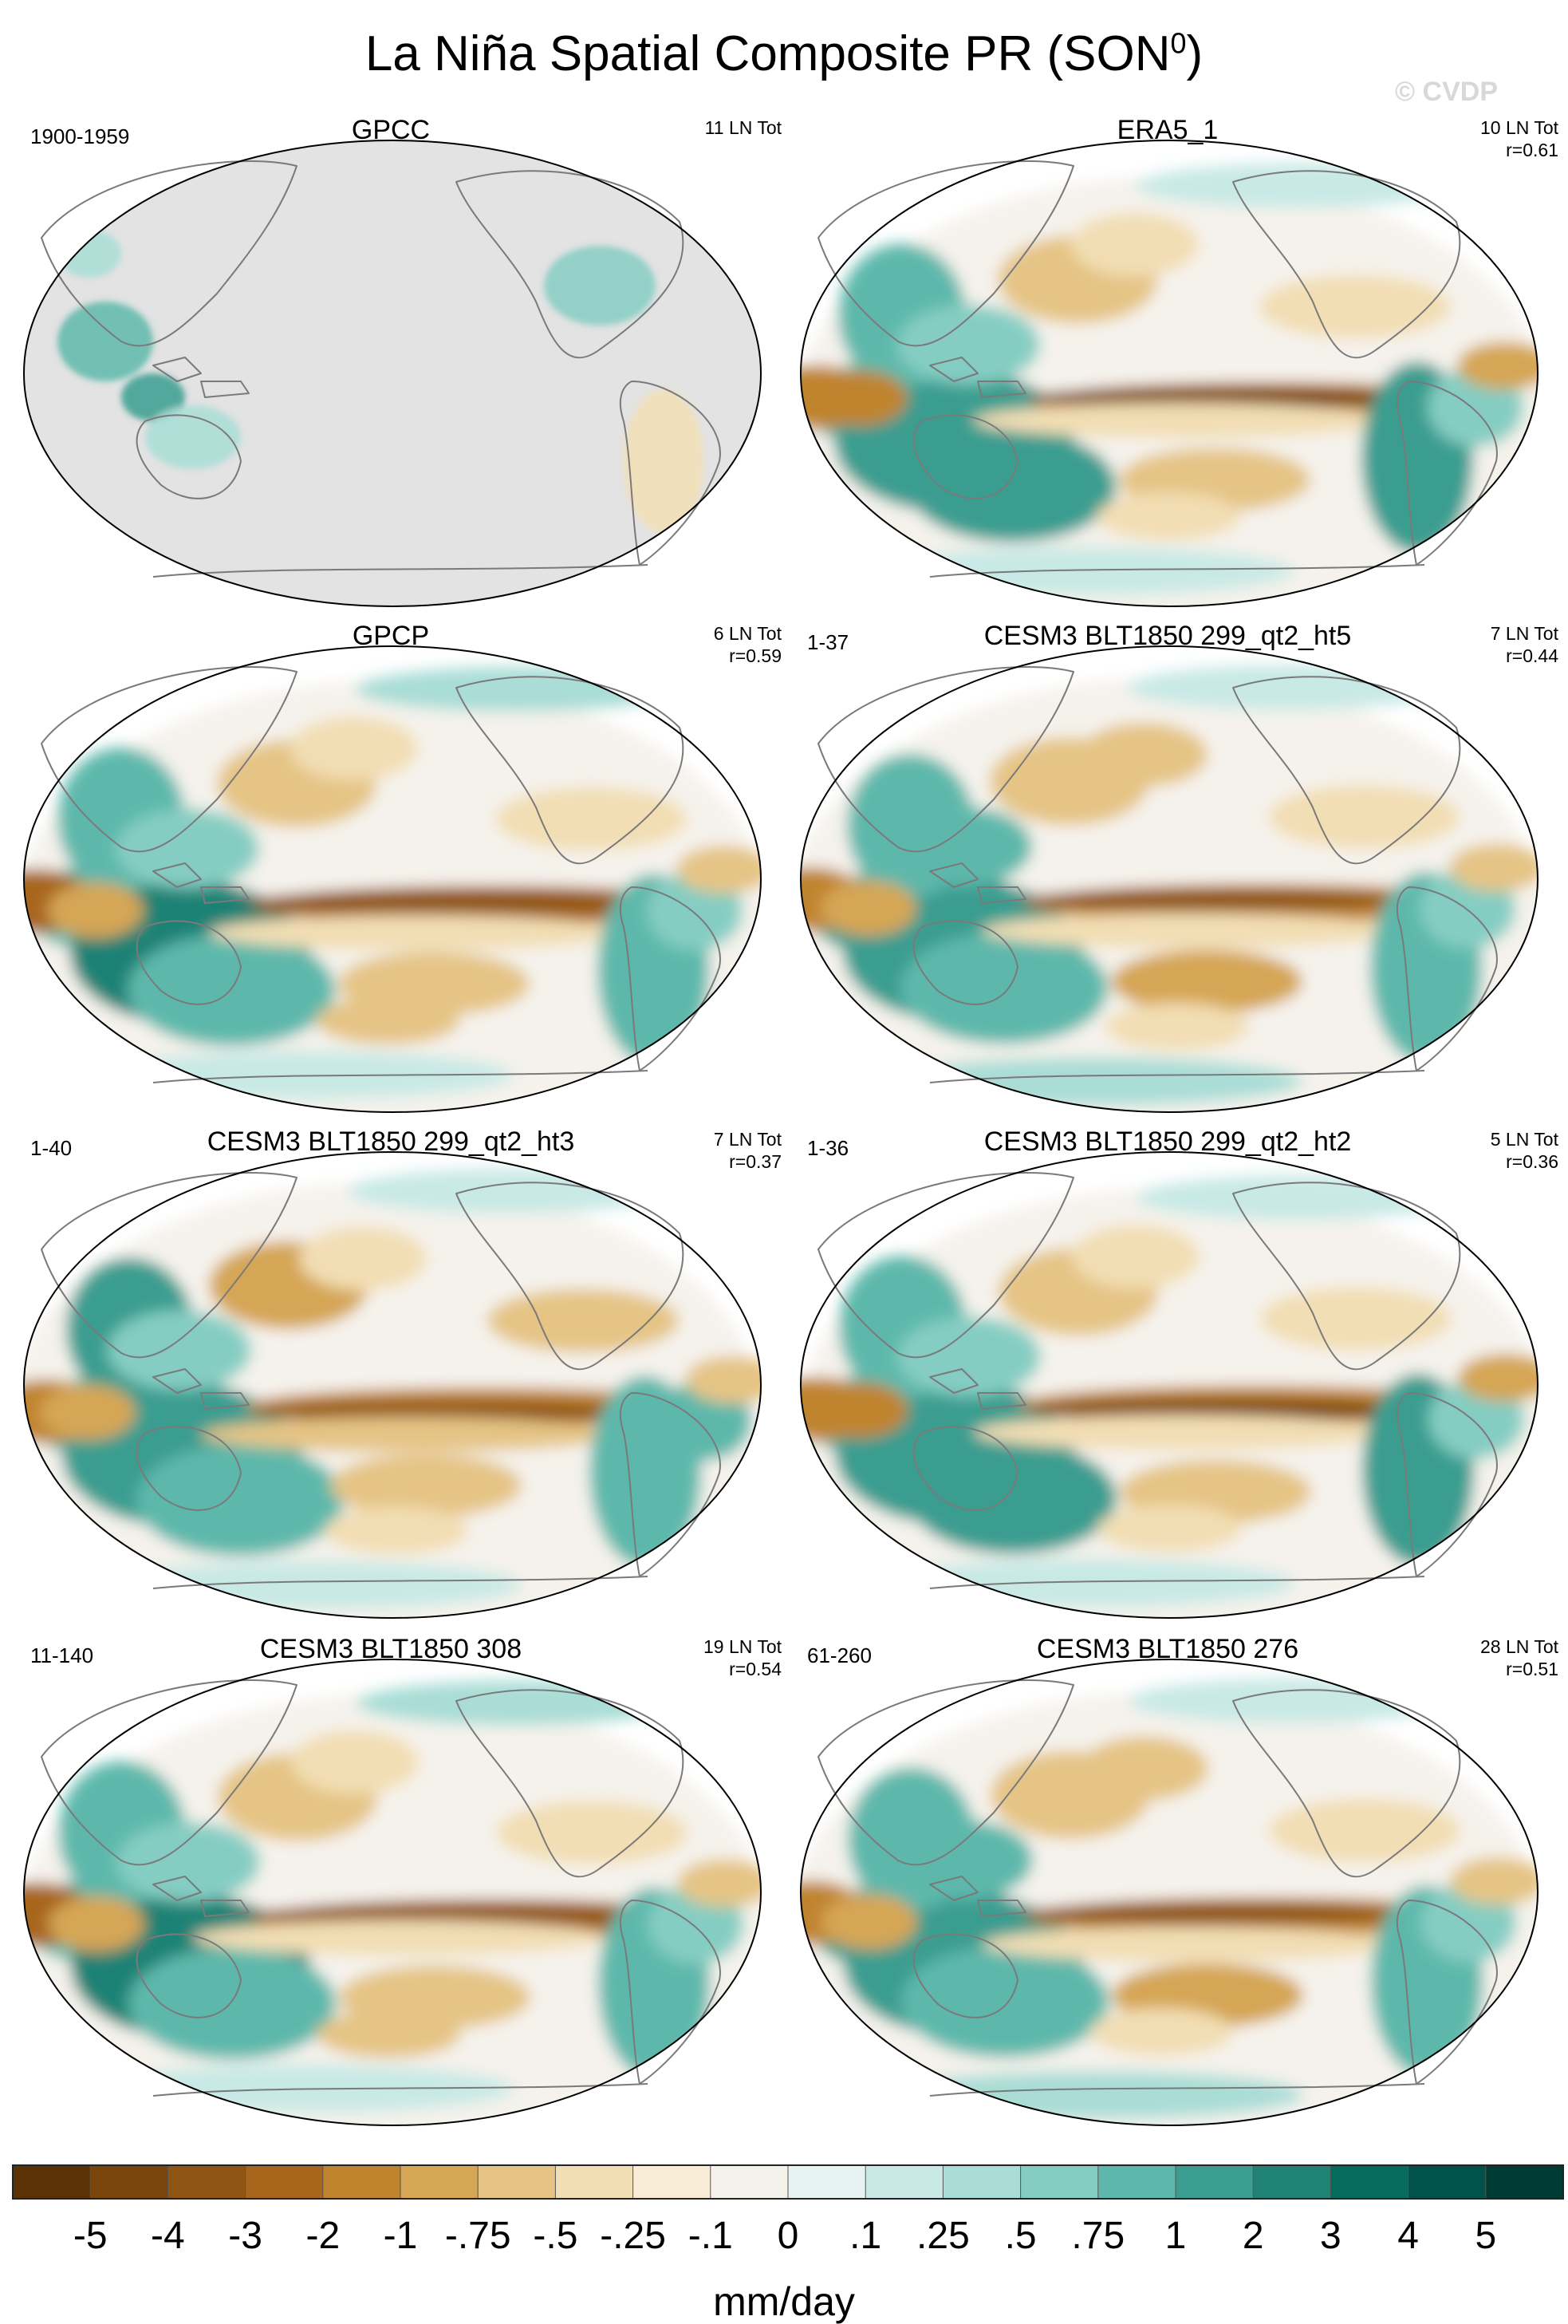  I want to click on colorbar-units: mm/day, so click(784, 2301).